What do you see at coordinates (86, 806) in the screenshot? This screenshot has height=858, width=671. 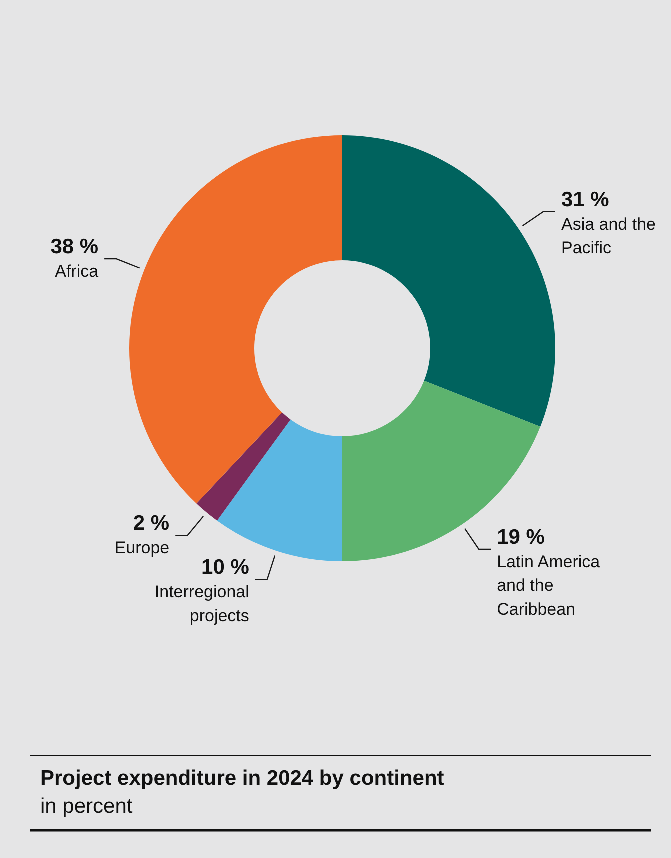 I see `text: in percent` at bounding box center [86, 806].